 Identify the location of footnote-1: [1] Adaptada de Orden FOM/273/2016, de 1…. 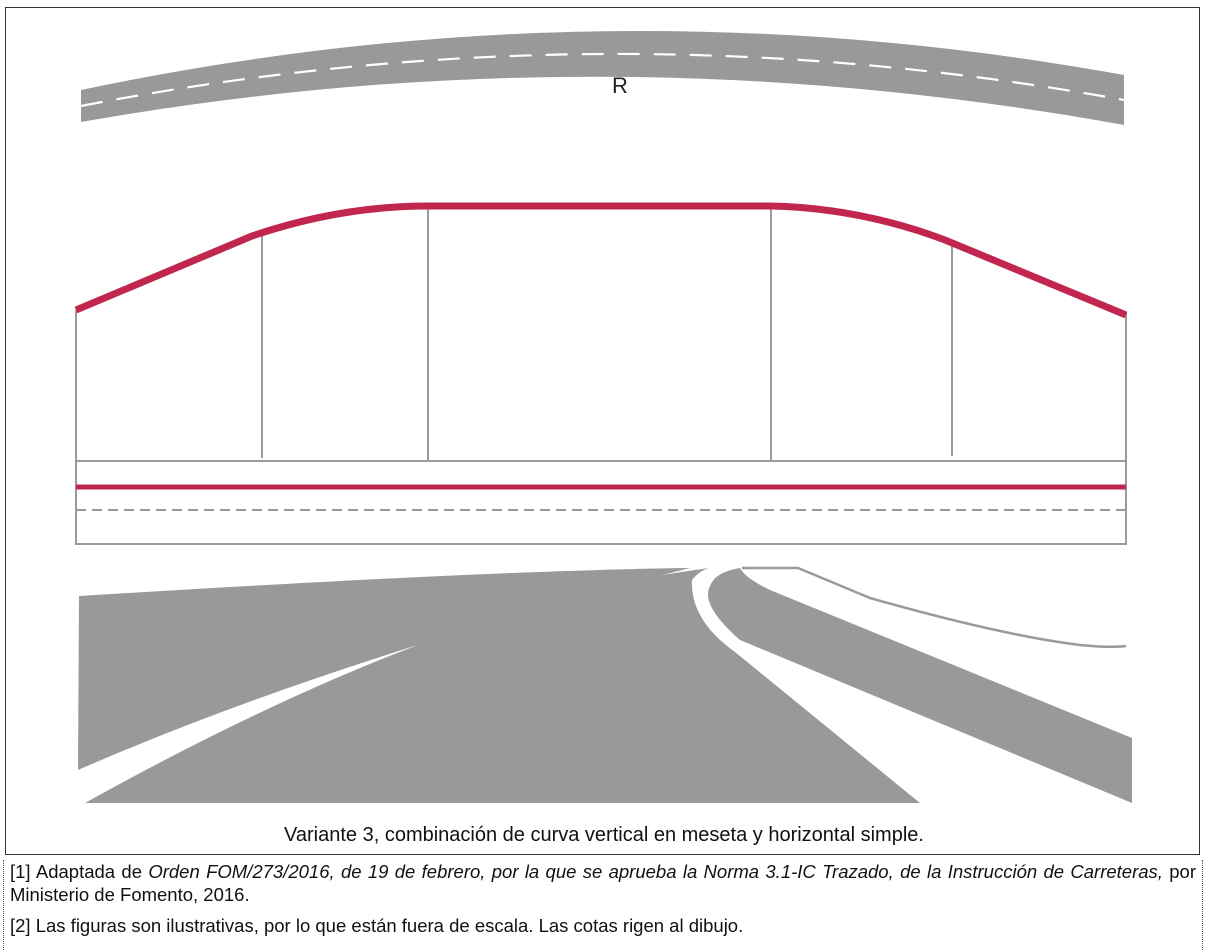
(603, 883).